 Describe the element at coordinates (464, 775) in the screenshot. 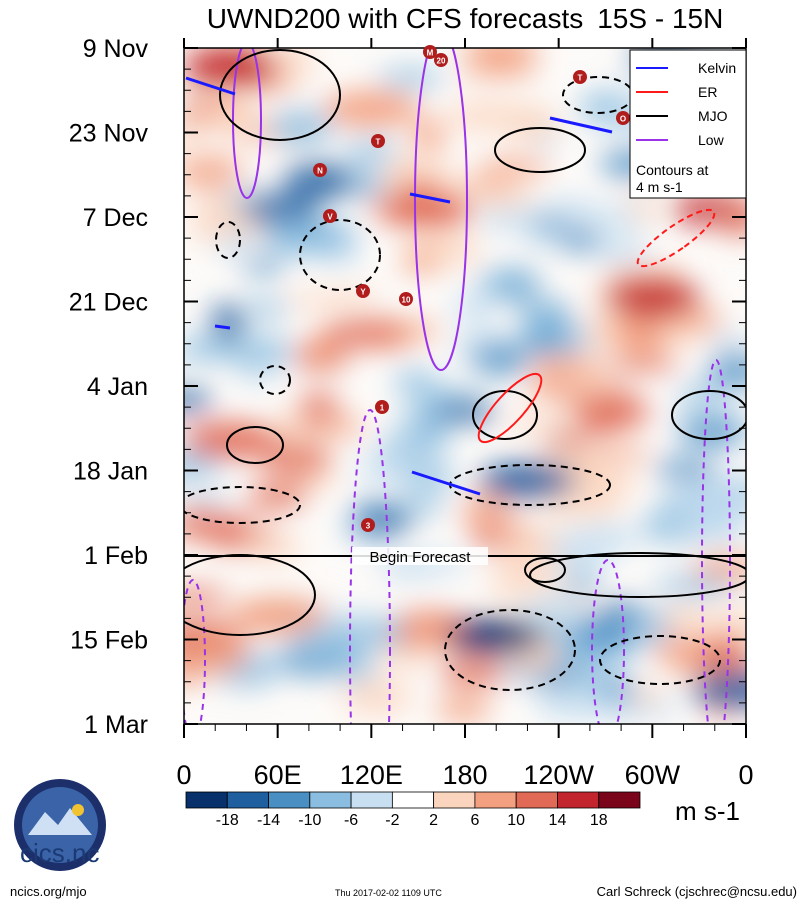

I see `x-tick-label: 180` at that location.